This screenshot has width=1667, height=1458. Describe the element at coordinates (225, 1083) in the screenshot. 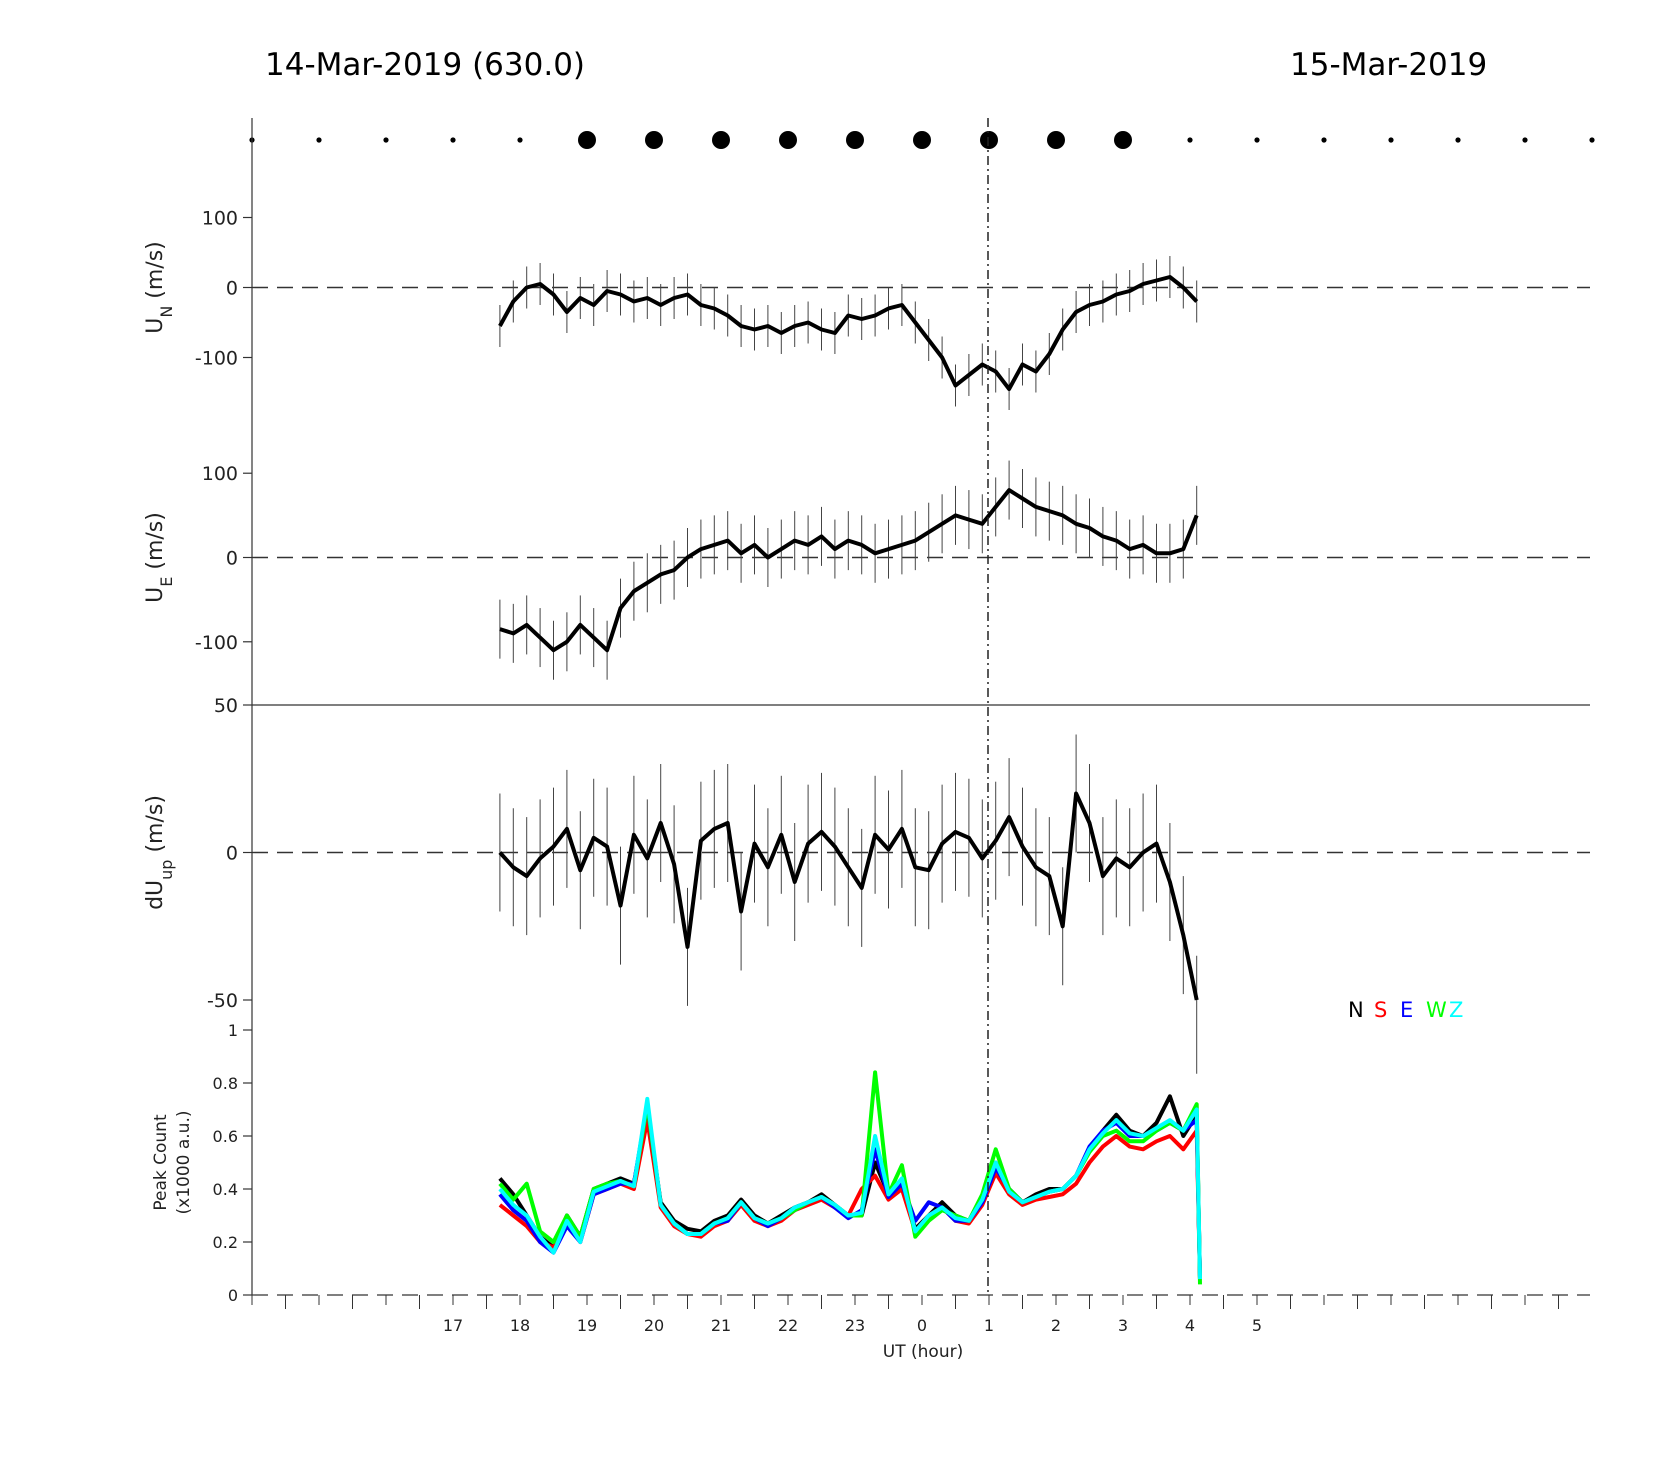

I see `y-tick-label: 0.8` at that location.